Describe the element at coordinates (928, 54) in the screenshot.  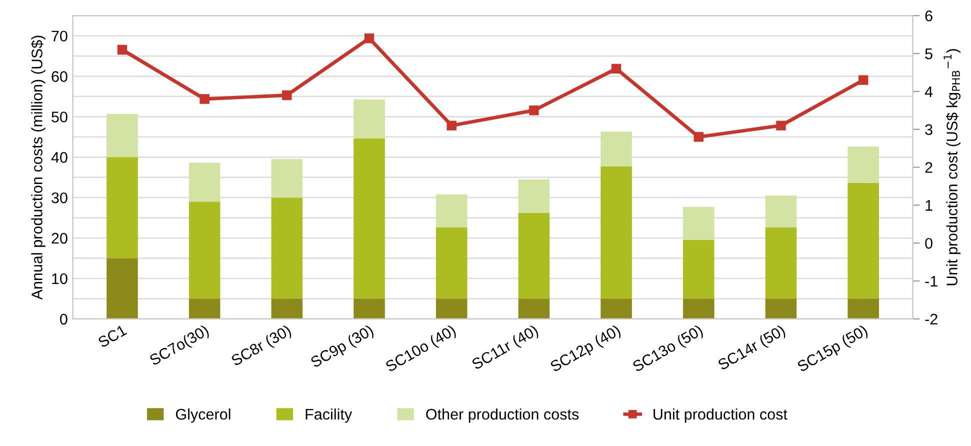
I see `y2-tick-label: 5` at that location.